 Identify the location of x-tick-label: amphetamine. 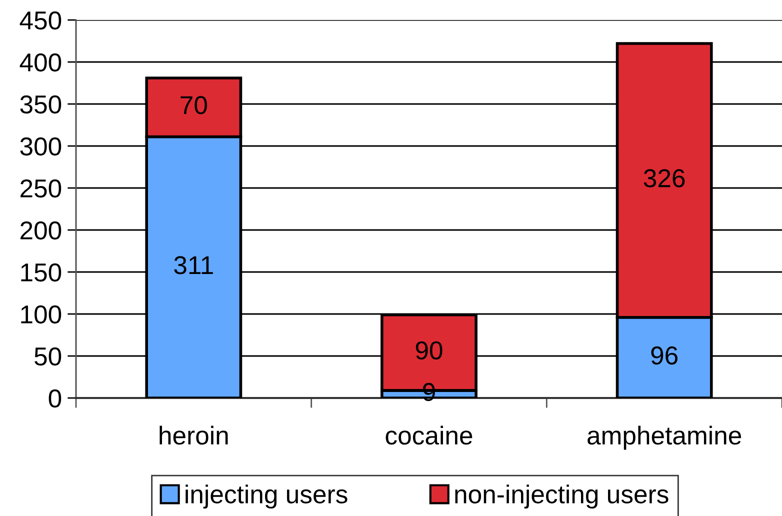
(665, 438).